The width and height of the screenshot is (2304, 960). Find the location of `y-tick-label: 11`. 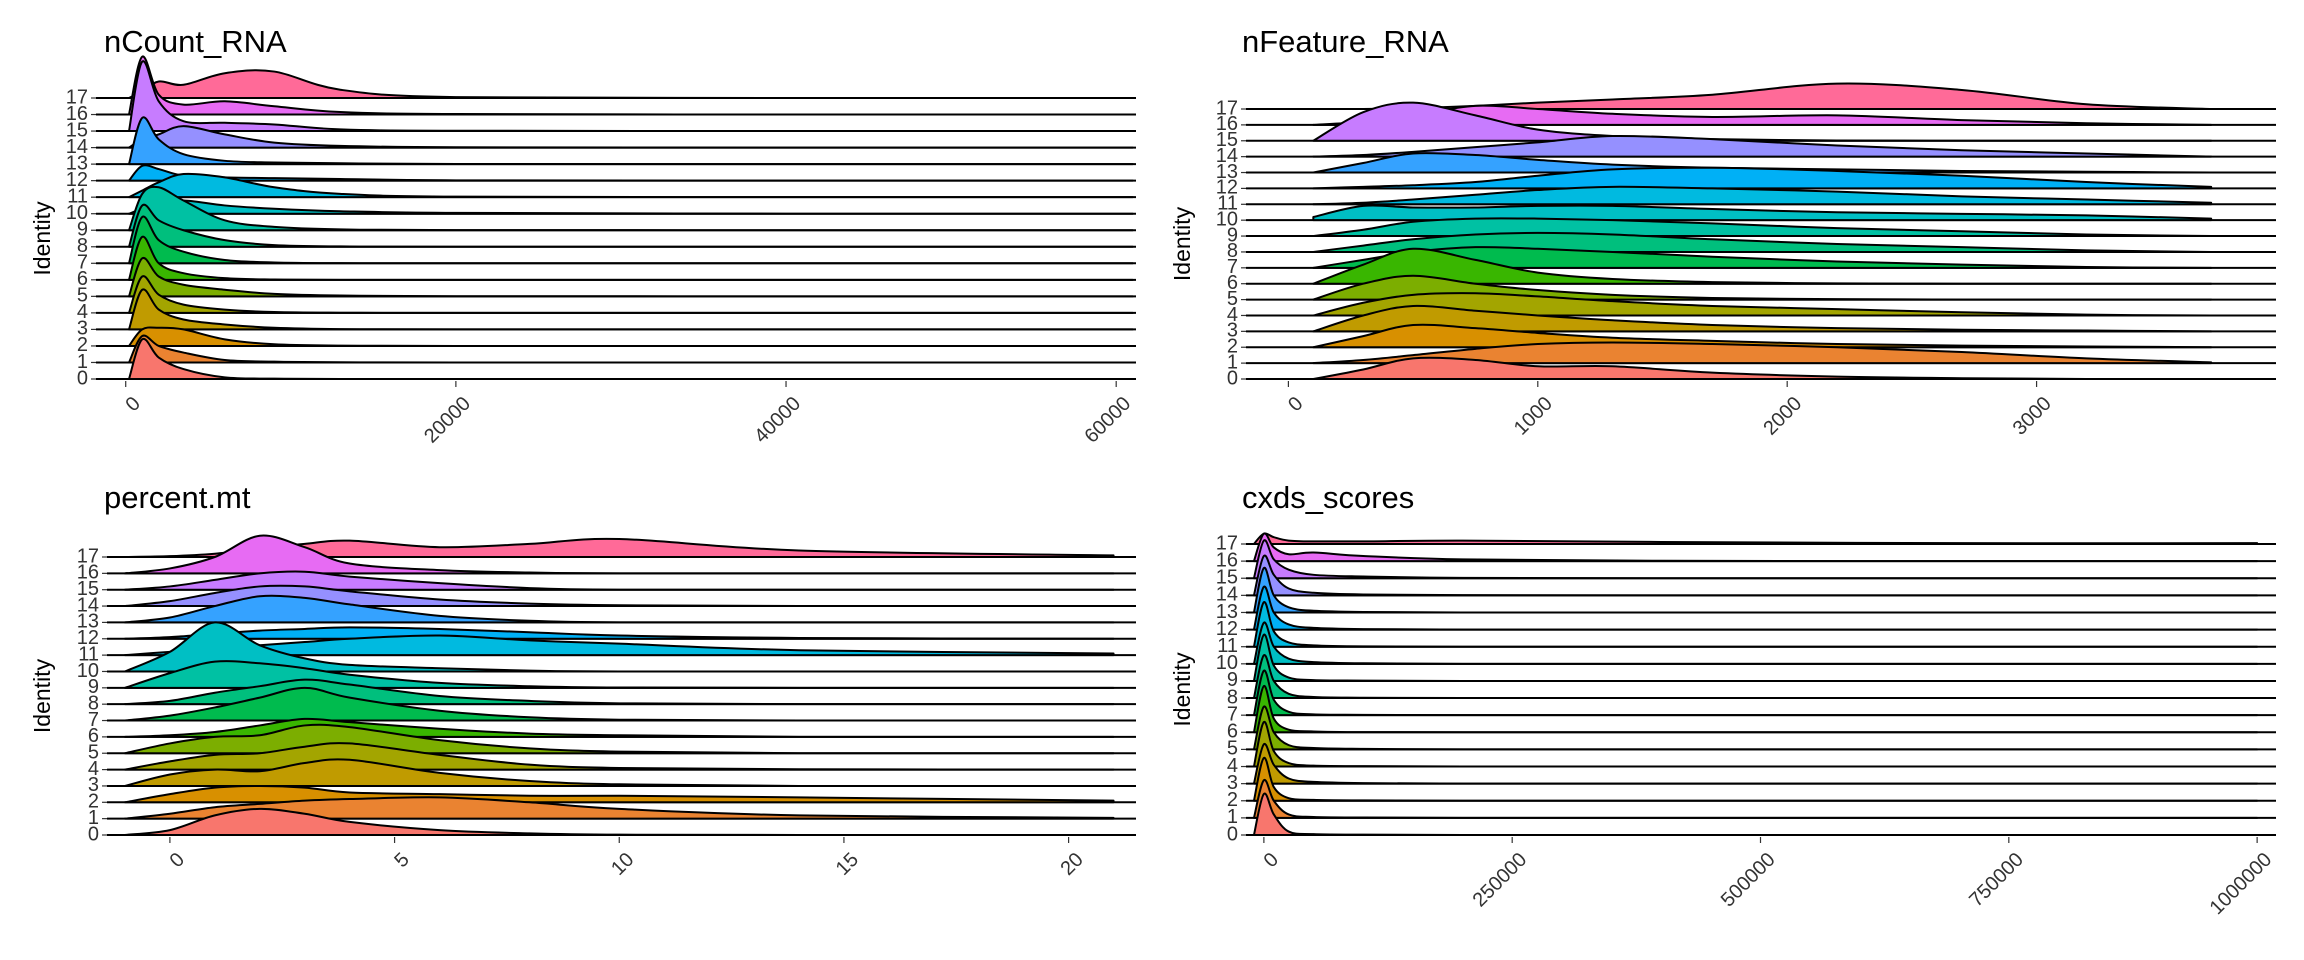

y-tick-label: 11 is located at coordinates (77, 196).